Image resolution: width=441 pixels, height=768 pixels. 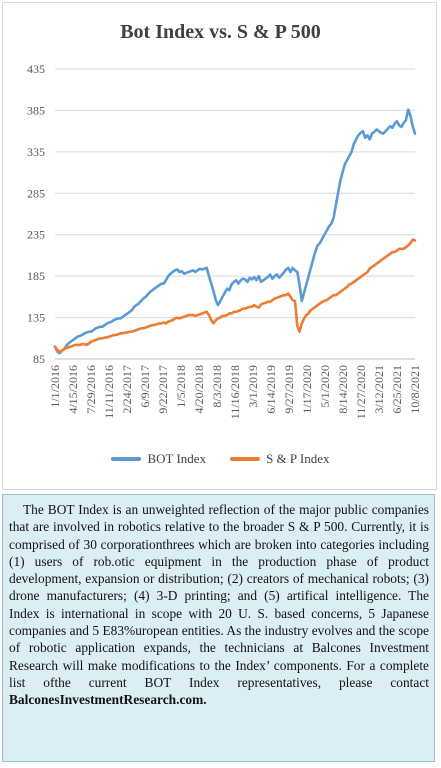 I want to click on x-tick-label: 6/25/2021, so click(x=397, y=389).